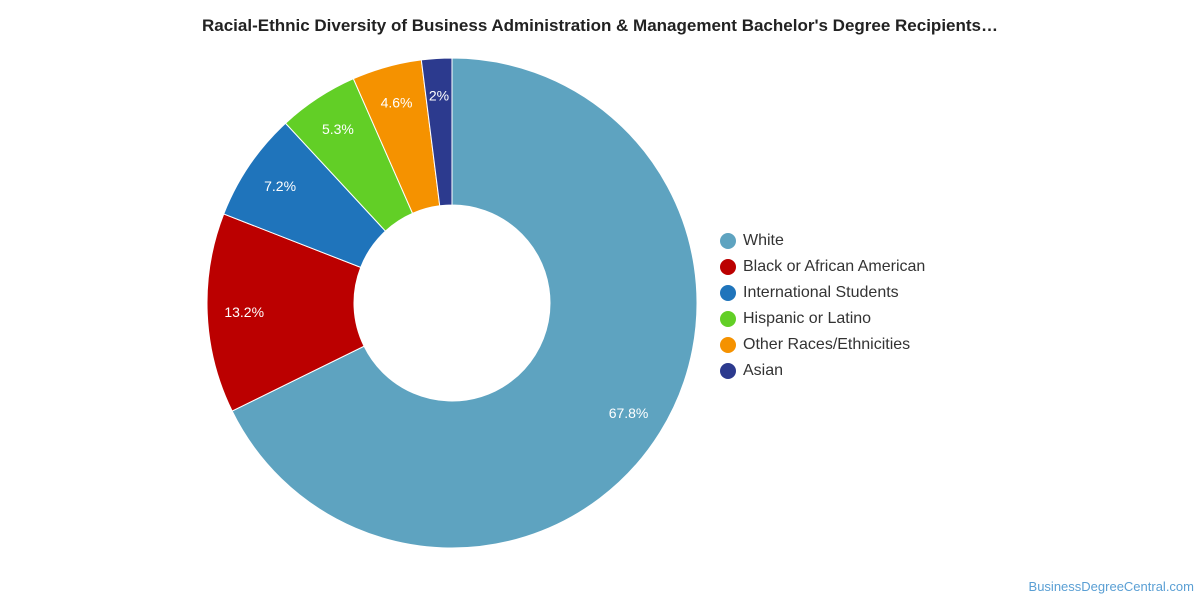 The height and width of the screenshot is (600, 1200). Describe the element at coordinates (280, 186) in the screenshot. I see `slice-data-label: 7.2%` at that location.